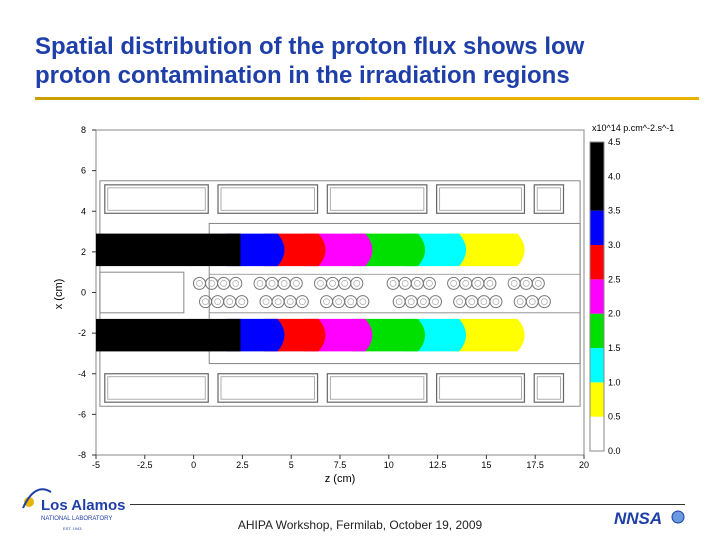 The width and height of the screenshot is (720, 540). What do you see at coordinates (486, 465) in the screenshot?
I see `x-tick-label: 15` at bounding box center [486, 465].